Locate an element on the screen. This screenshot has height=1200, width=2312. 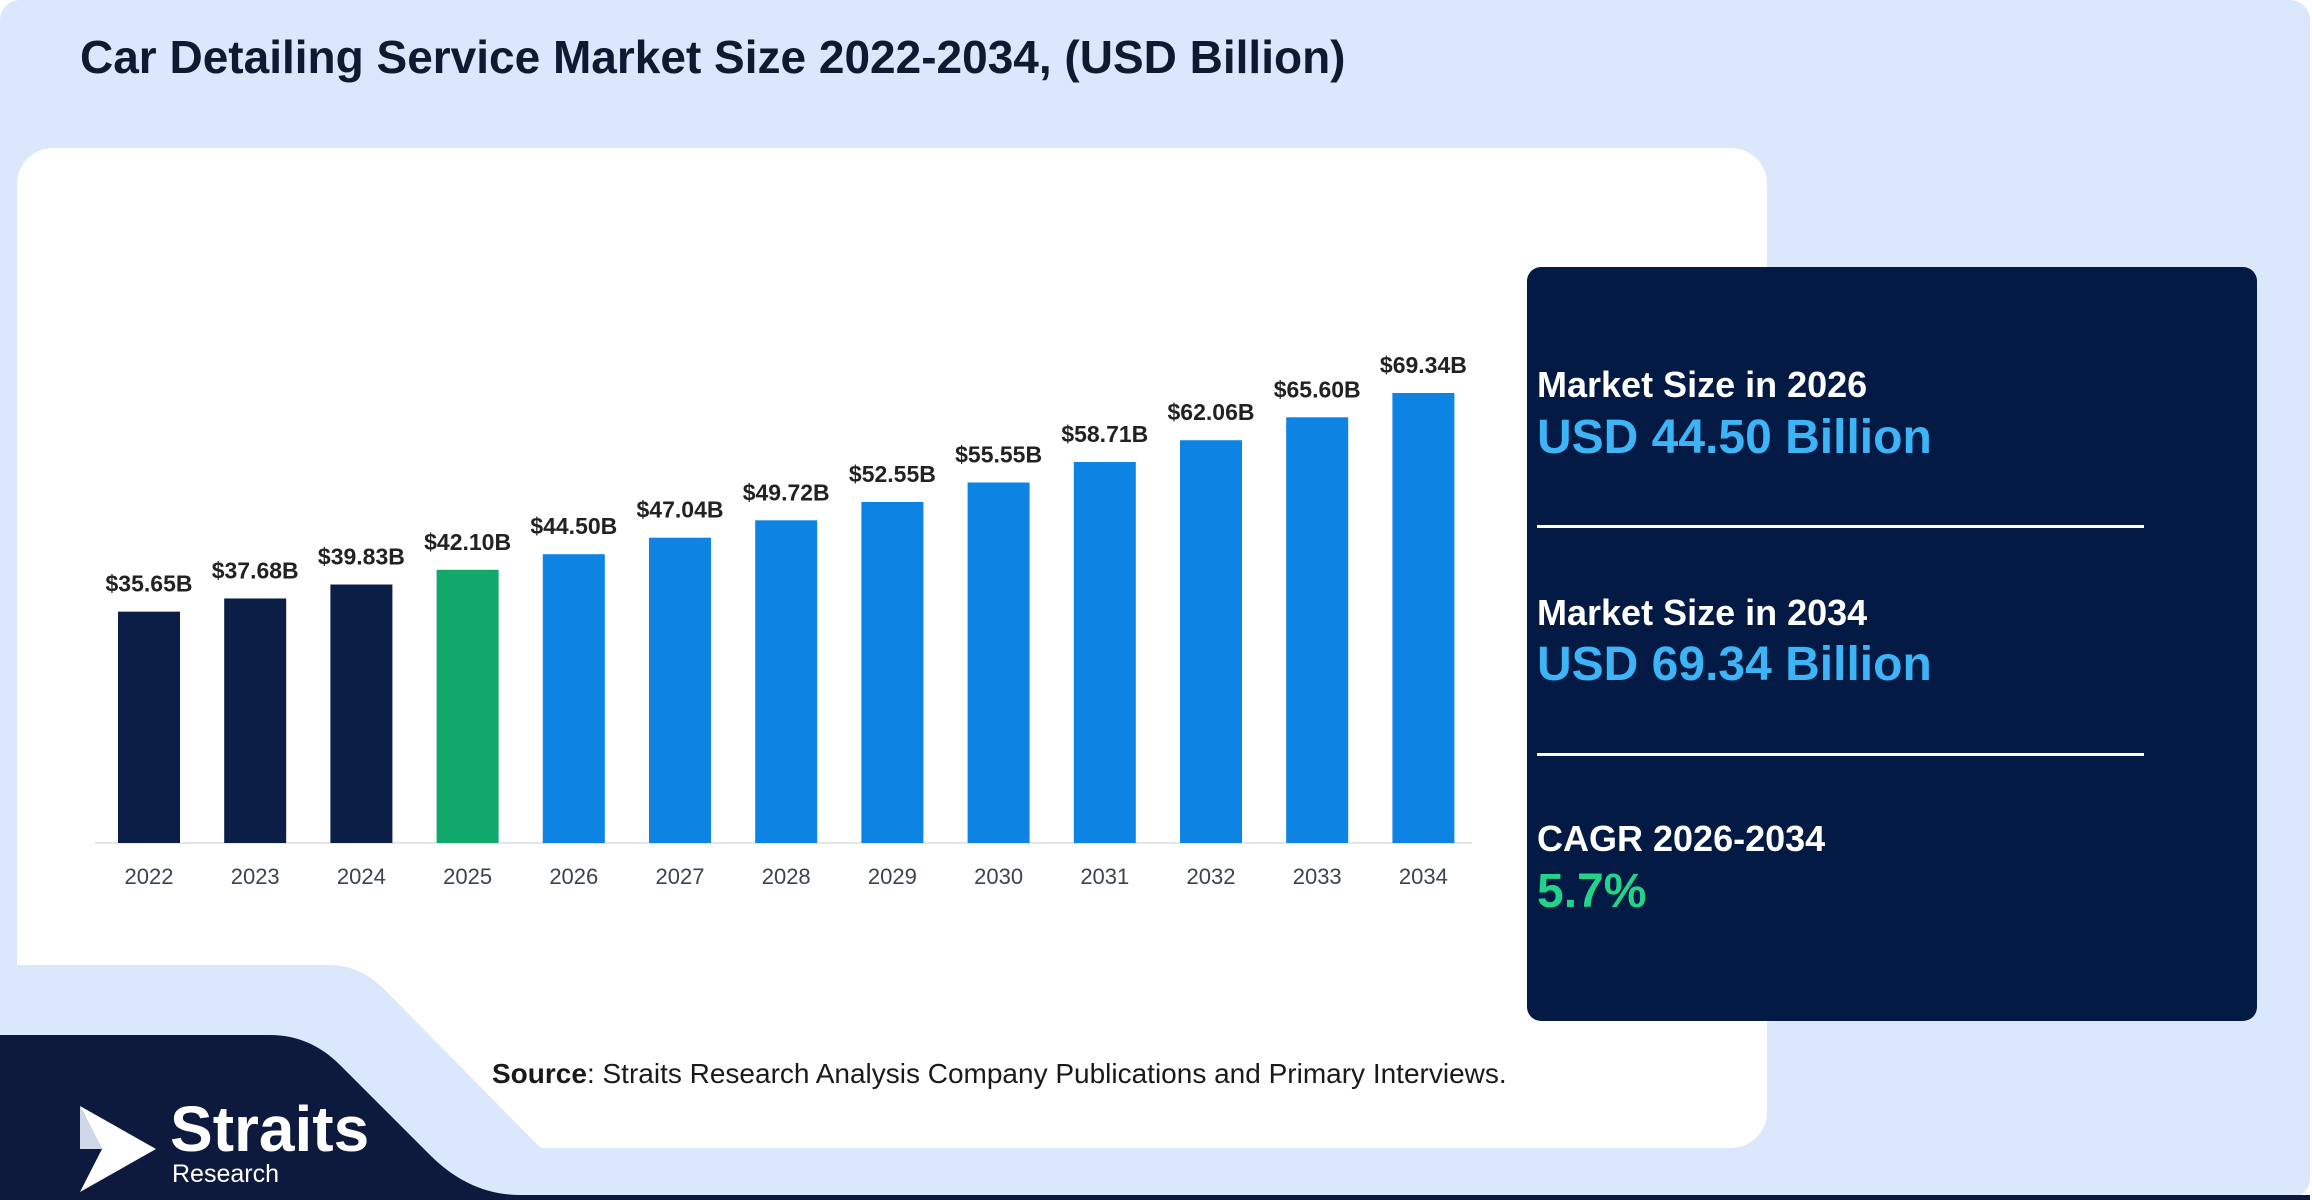
x-tick-2028: 2028 is located at coordinates (786, 876).